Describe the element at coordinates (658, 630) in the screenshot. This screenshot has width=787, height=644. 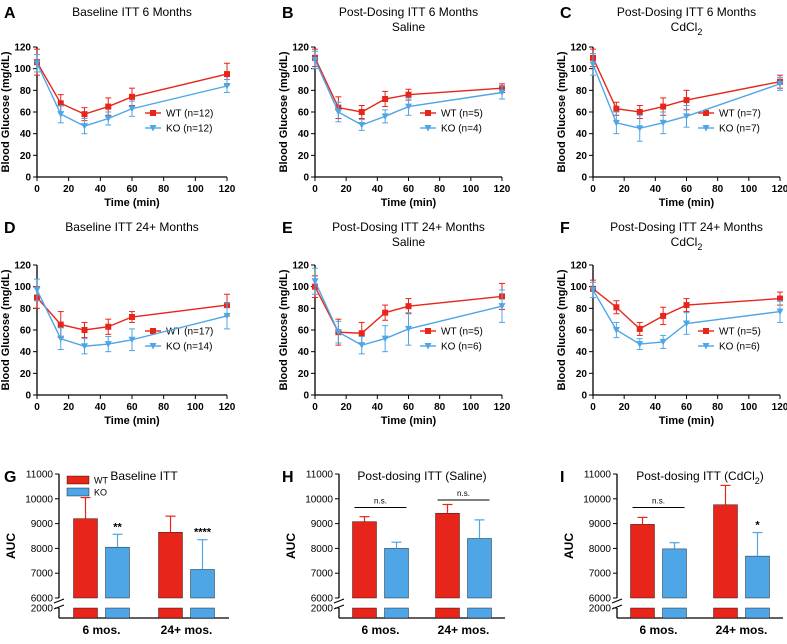
I see `category-label: 6 mos.` at that location.